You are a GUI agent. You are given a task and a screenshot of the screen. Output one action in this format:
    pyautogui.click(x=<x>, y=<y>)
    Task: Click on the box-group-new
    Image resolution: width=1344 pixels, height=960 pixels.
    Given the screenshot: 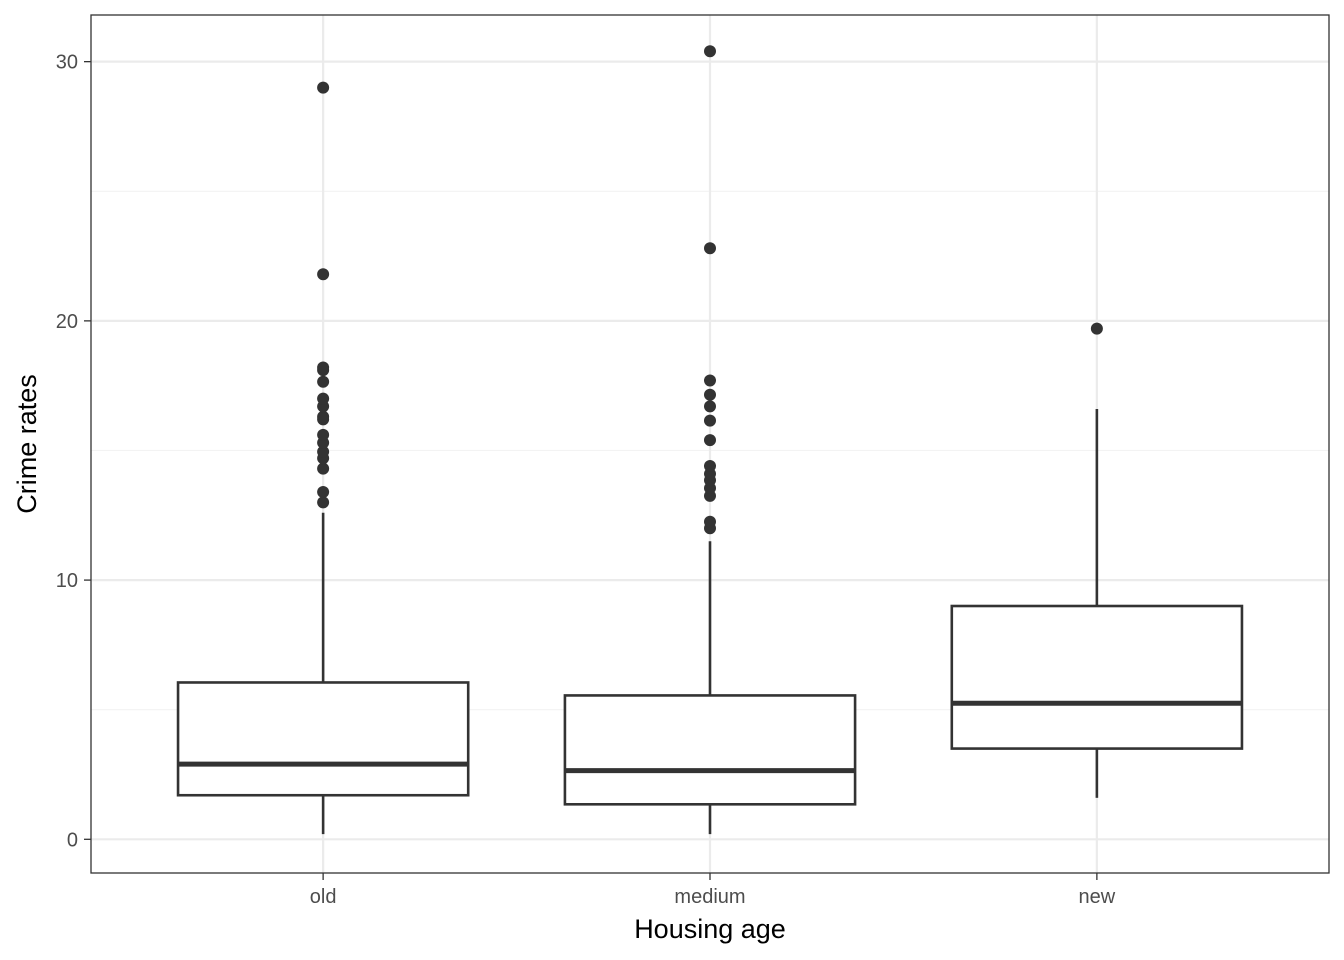 What is the action you would take?
    pyautogui.click(x=1097, y=560)
    